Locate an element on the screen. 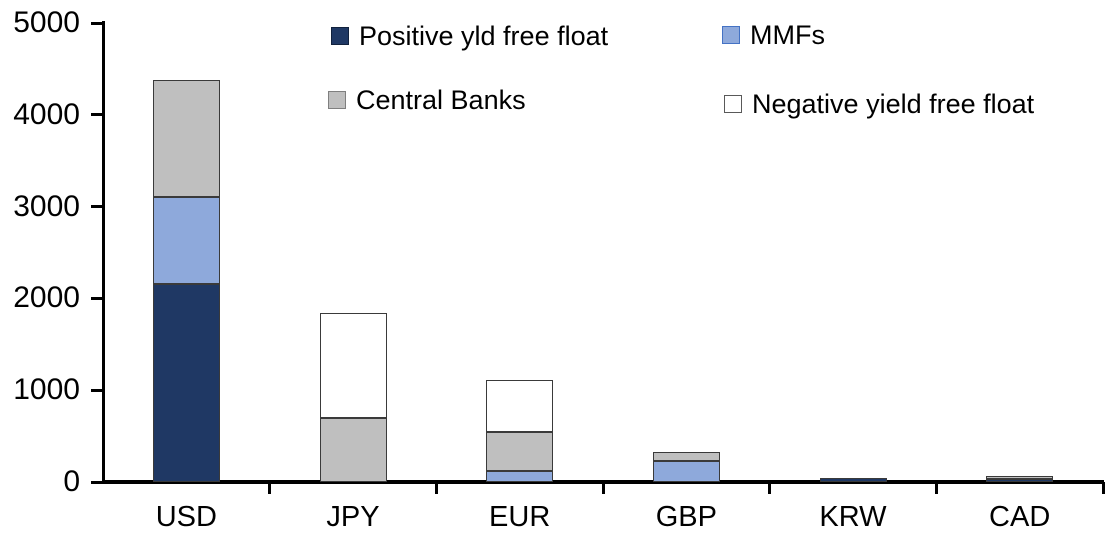 The width and height of the screenshot is (1109, 556). x-tick-label-cad: CAD is located at coordinates (1020, 517).